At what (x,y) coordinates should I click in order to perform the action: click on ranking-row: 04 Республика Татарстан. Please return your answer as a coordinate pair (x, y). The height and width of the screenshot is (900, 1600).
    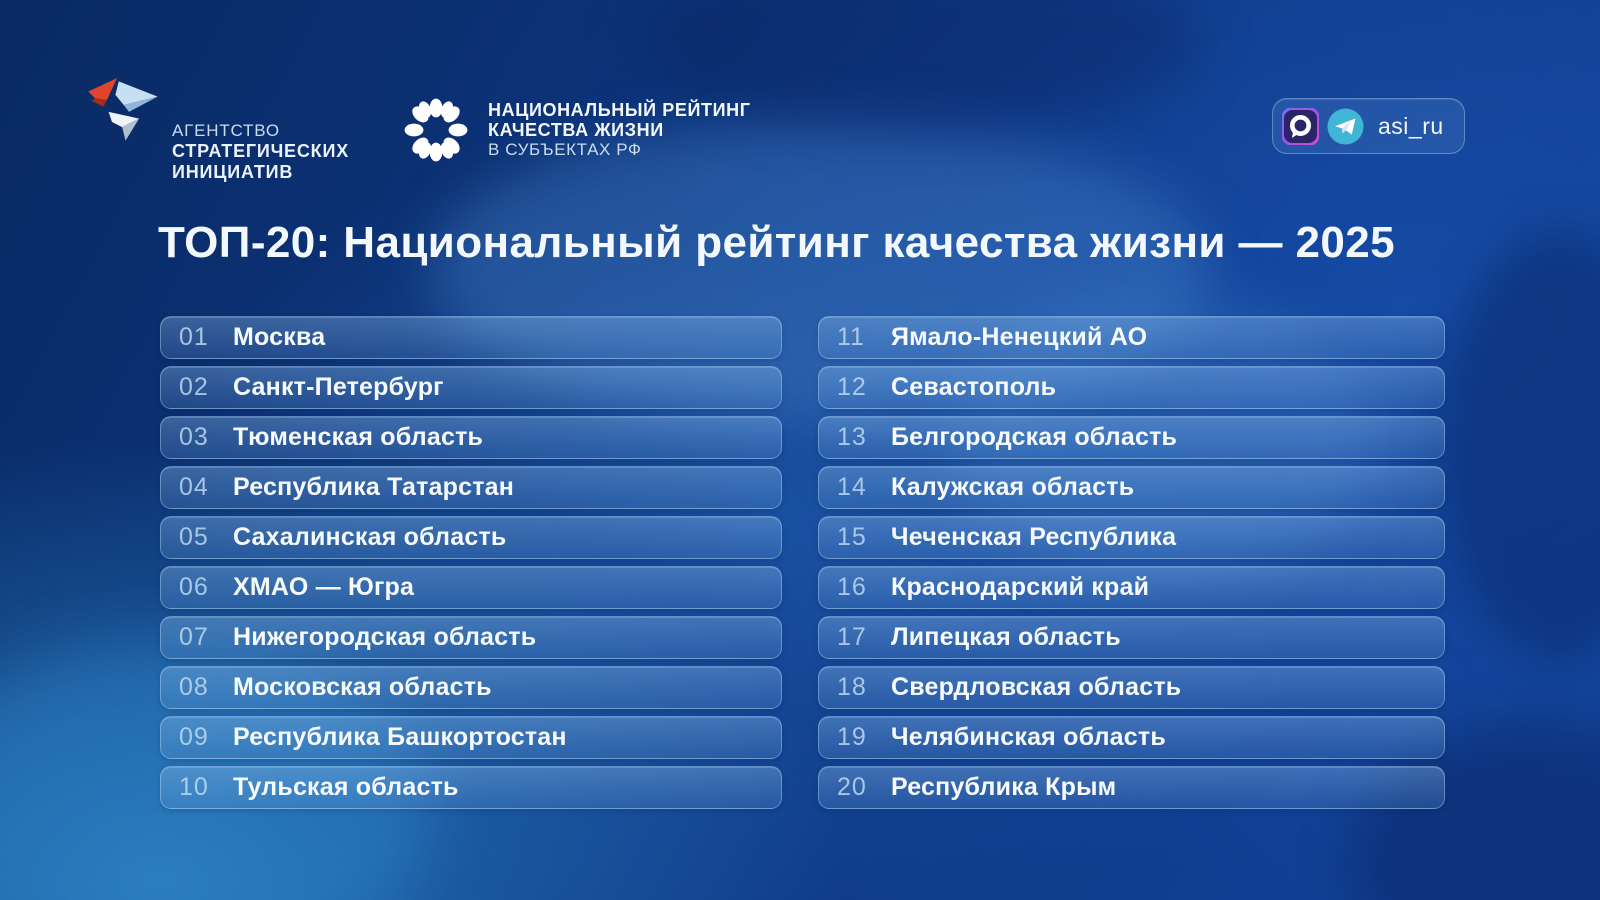
    Looking at the image, I should click on (471, 487).